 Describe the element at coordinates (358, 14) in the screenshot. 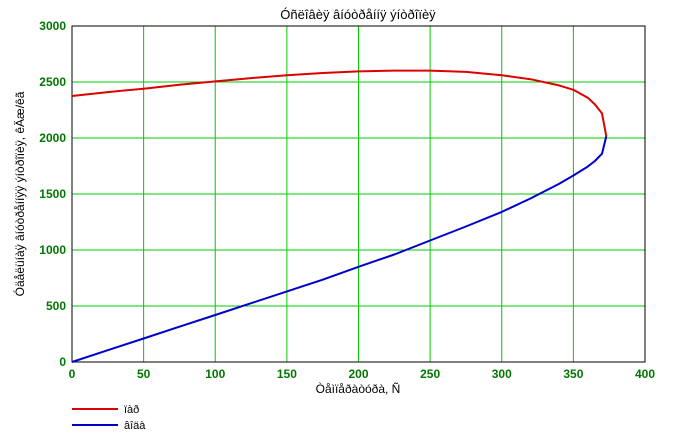

I see `chart-title: Óñëîâèÿ âíóòðåííÿ ýíòðîïèÿ` at that location.